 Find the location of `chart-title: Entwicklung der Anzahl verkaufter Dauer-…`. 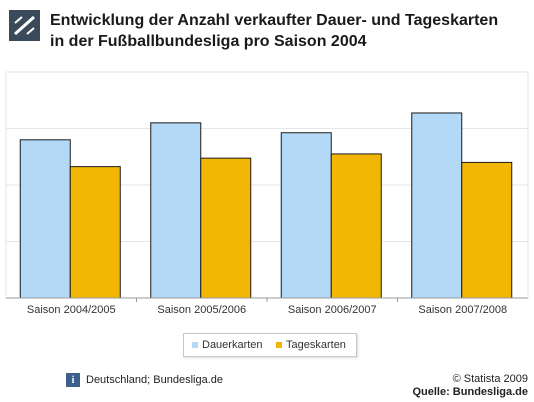

chart-title: Entwicklung der Anzahl verkaufter Dauer-… is located at coordinates (290, 31).